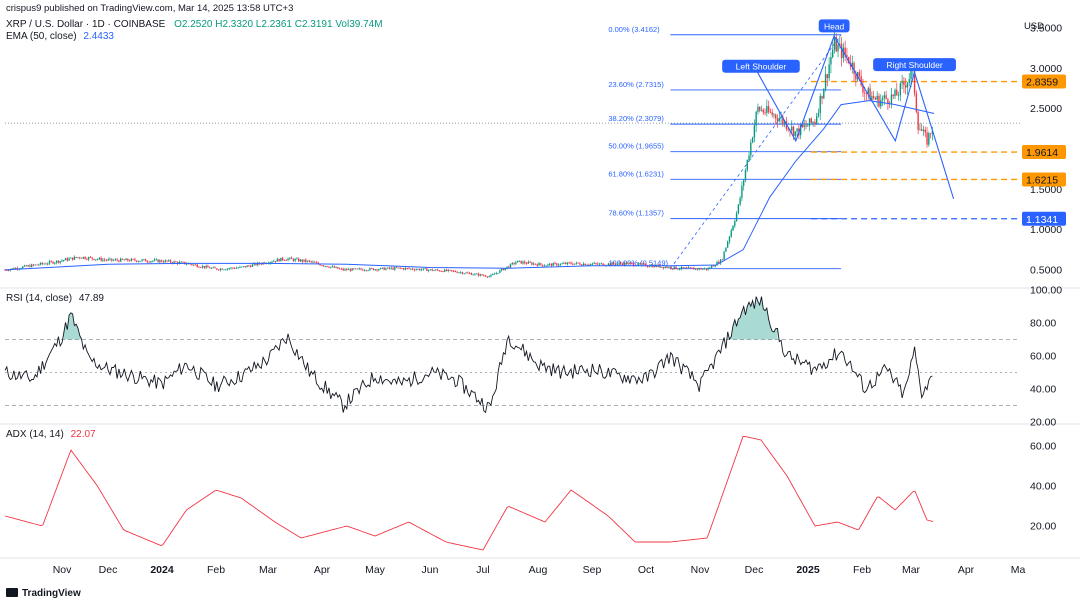  What do you see at coordinates (752, 318) in the screenshot?
I see `rsi-overbought-fill` at bounding box center [752, 318].